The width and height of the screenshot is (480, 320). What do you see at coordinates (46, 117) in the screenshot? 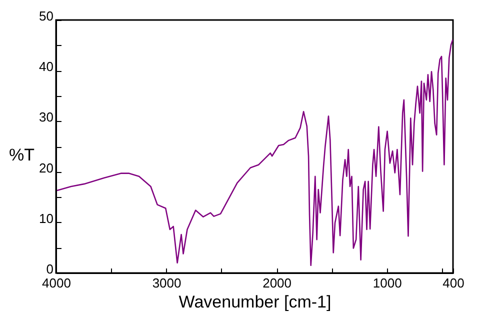
I see `y-tick-label: 30` at bounding box center [46, 117].